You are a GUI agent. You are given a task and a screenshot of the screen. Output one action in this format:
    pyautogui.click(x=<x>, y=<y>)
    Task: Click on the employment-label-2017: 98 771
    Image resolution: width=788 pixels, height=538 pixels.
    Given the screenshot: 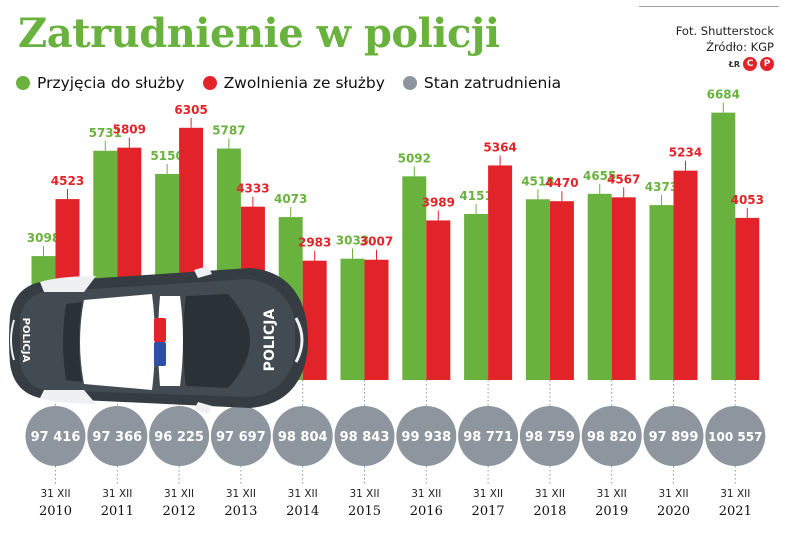 What is the action you would take?
    pyautogui.click(x=488, y=437)
    